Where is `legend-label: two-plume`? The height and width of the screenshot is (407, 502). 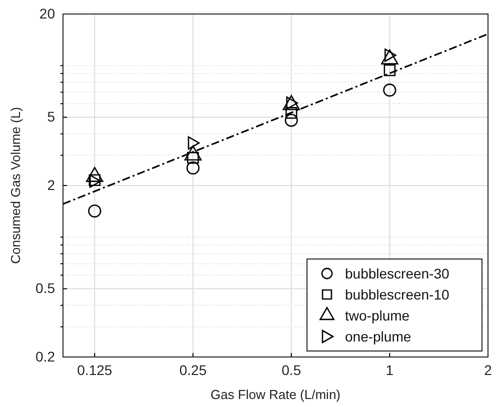
legend-label: two-plume is located at coordinates (377, 315).